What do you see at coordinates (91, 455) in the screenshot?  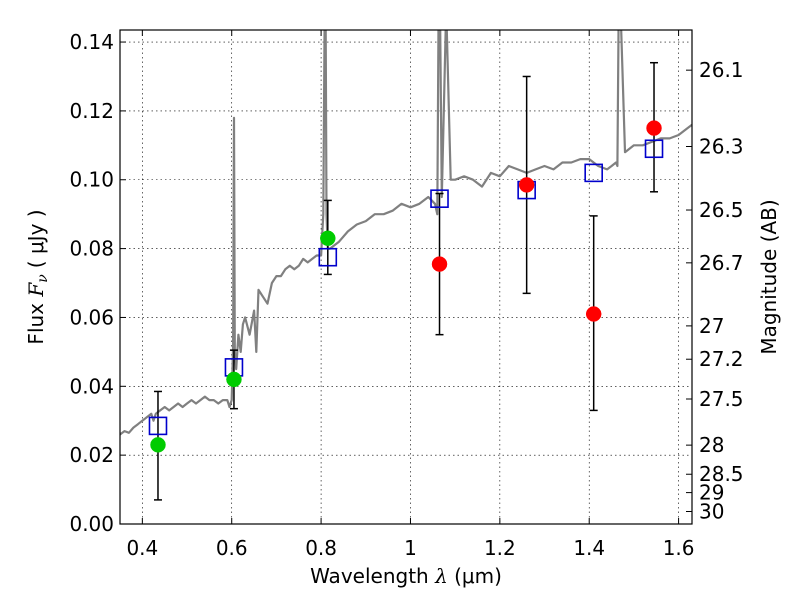 I see `y-tick-label: 0.02` at bounding box center [91, 455].